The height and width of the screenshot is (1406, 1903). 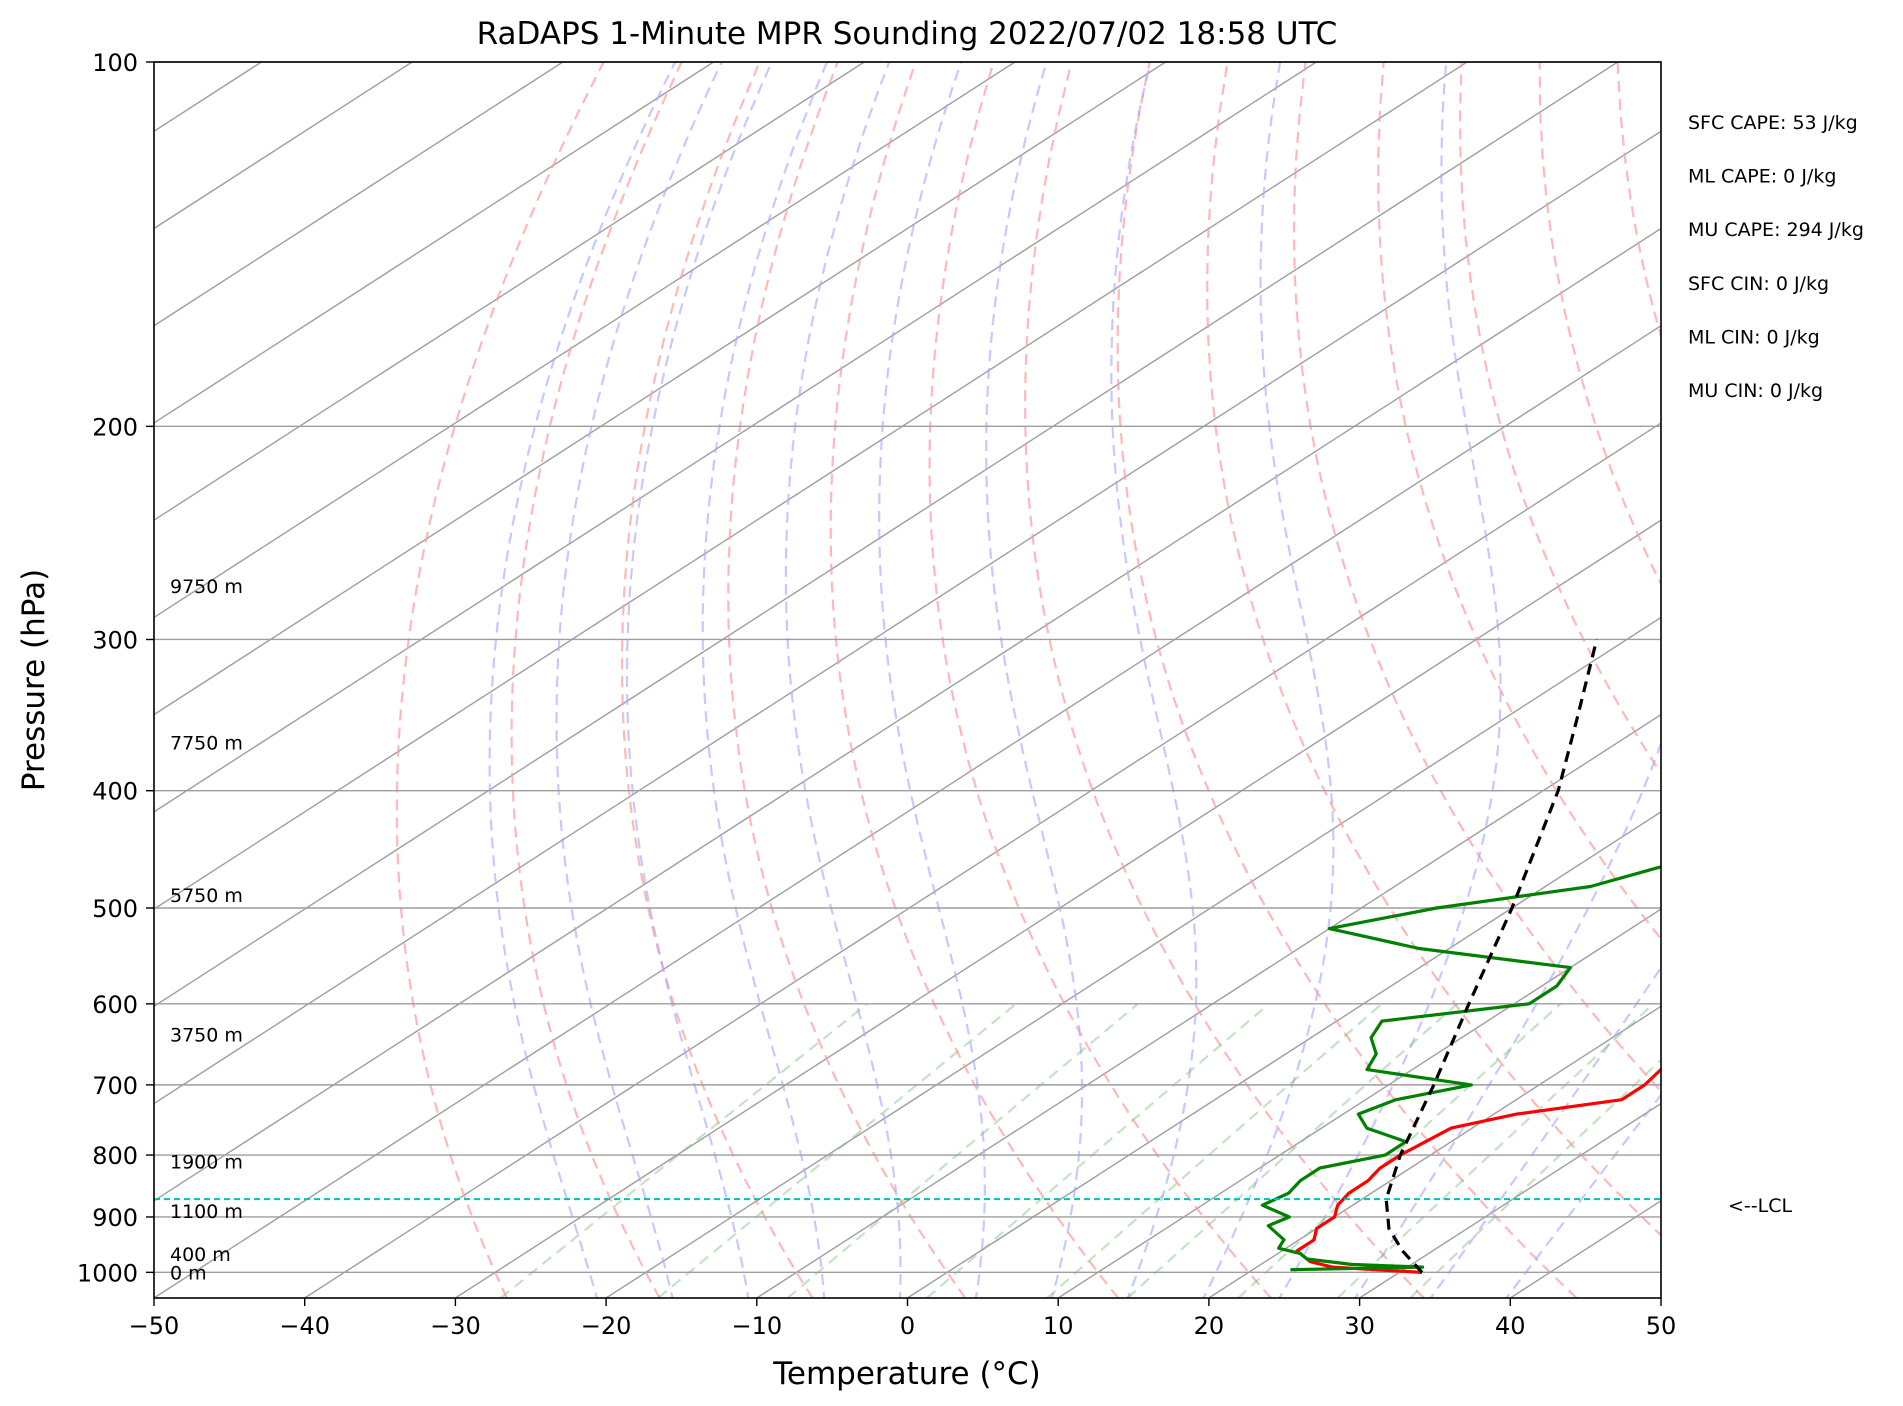 What do you see at coordinates (115, 792) in the screenshot?
I see `y-tick-label: 400` at bounding box center [115, 792].